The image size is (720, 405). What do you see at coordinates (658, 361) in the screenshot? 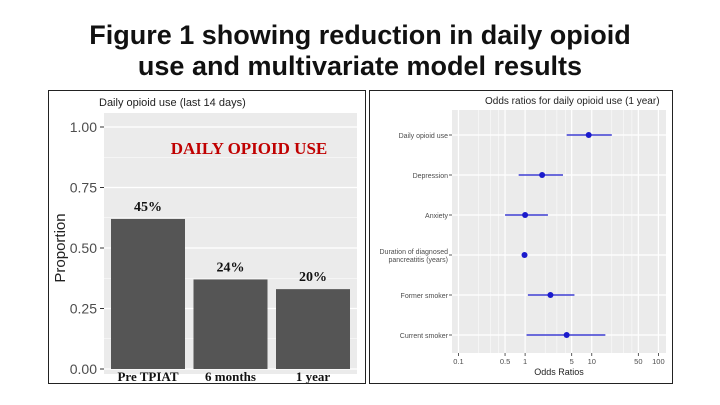
I see `x-tick-label: 100` at bounding box center [658, 361].